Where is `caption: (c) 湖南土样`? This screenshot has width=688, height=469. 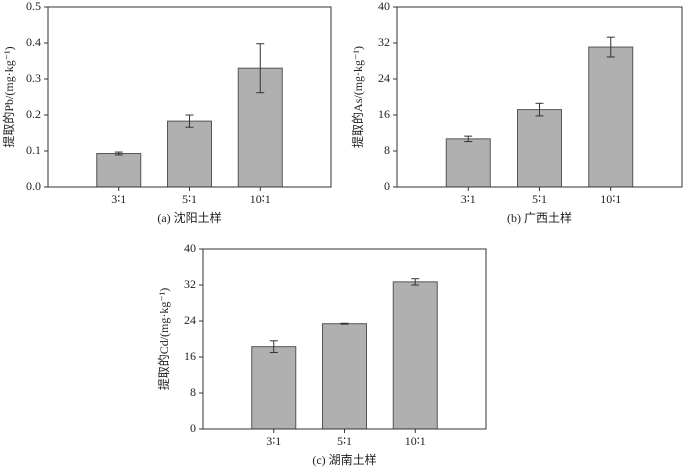
caption: (c) 湖南土样 is located at coordinates (344, 459).